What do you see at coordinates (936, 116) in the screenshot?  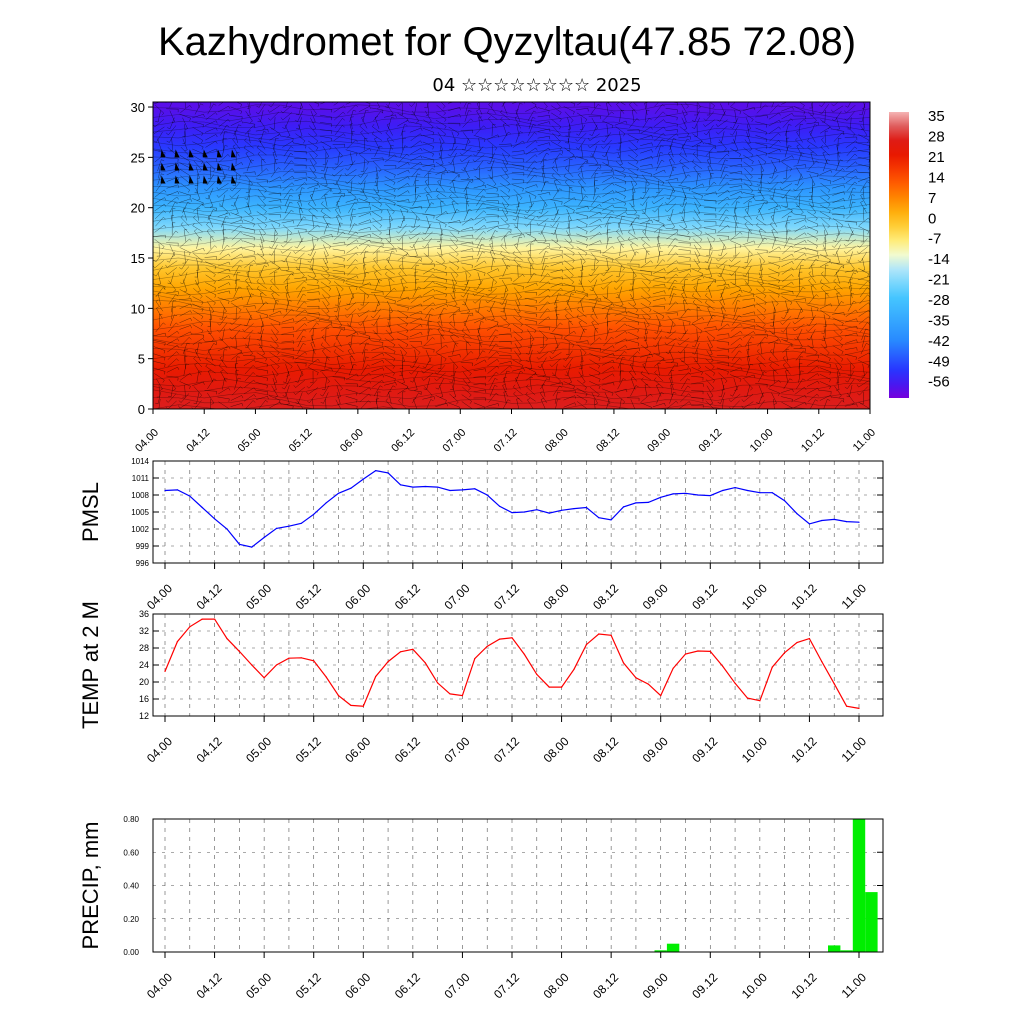 I see `colorbar-label: 35` at bounding box center [936, 116].